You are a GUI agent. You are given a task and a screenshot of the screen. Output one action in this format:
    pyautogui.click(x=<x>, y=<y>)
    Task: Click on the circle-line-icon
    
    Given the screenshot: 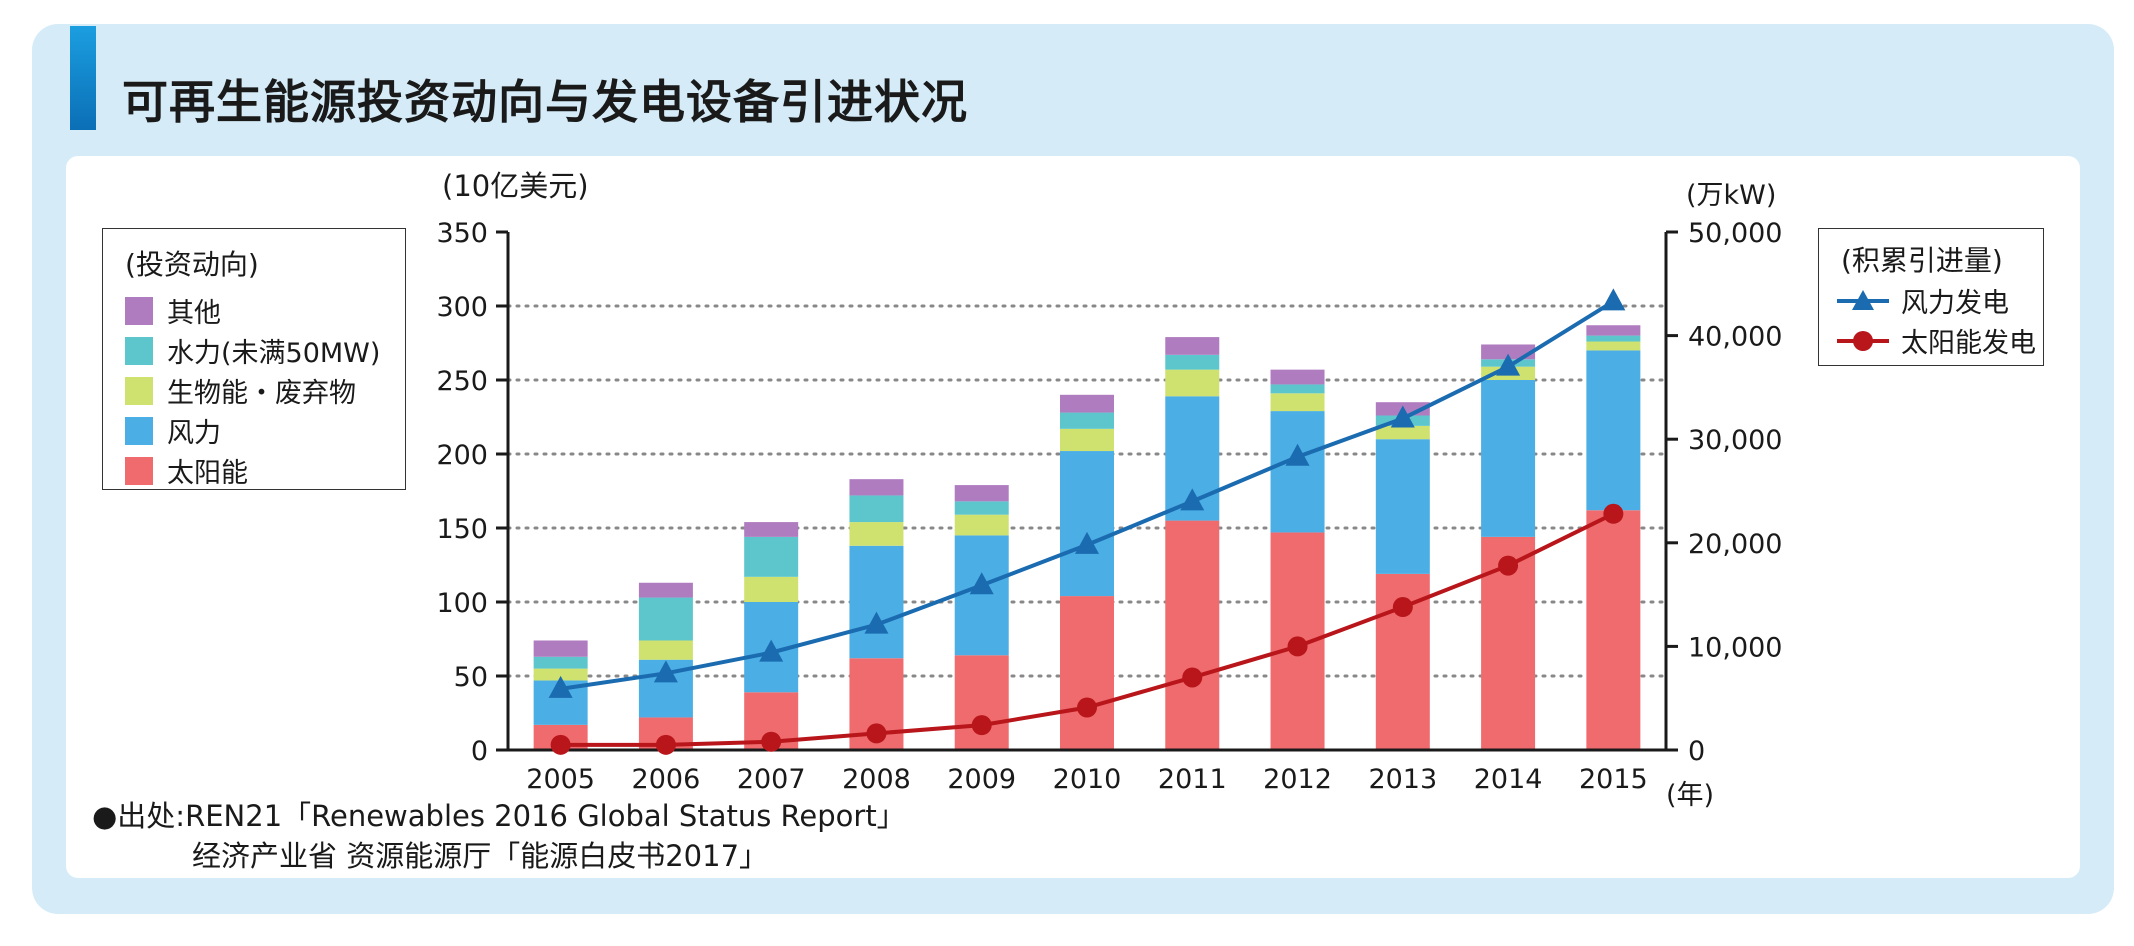 What is the action you would take?
    pyautogui.click(x=1863, y=340)
    